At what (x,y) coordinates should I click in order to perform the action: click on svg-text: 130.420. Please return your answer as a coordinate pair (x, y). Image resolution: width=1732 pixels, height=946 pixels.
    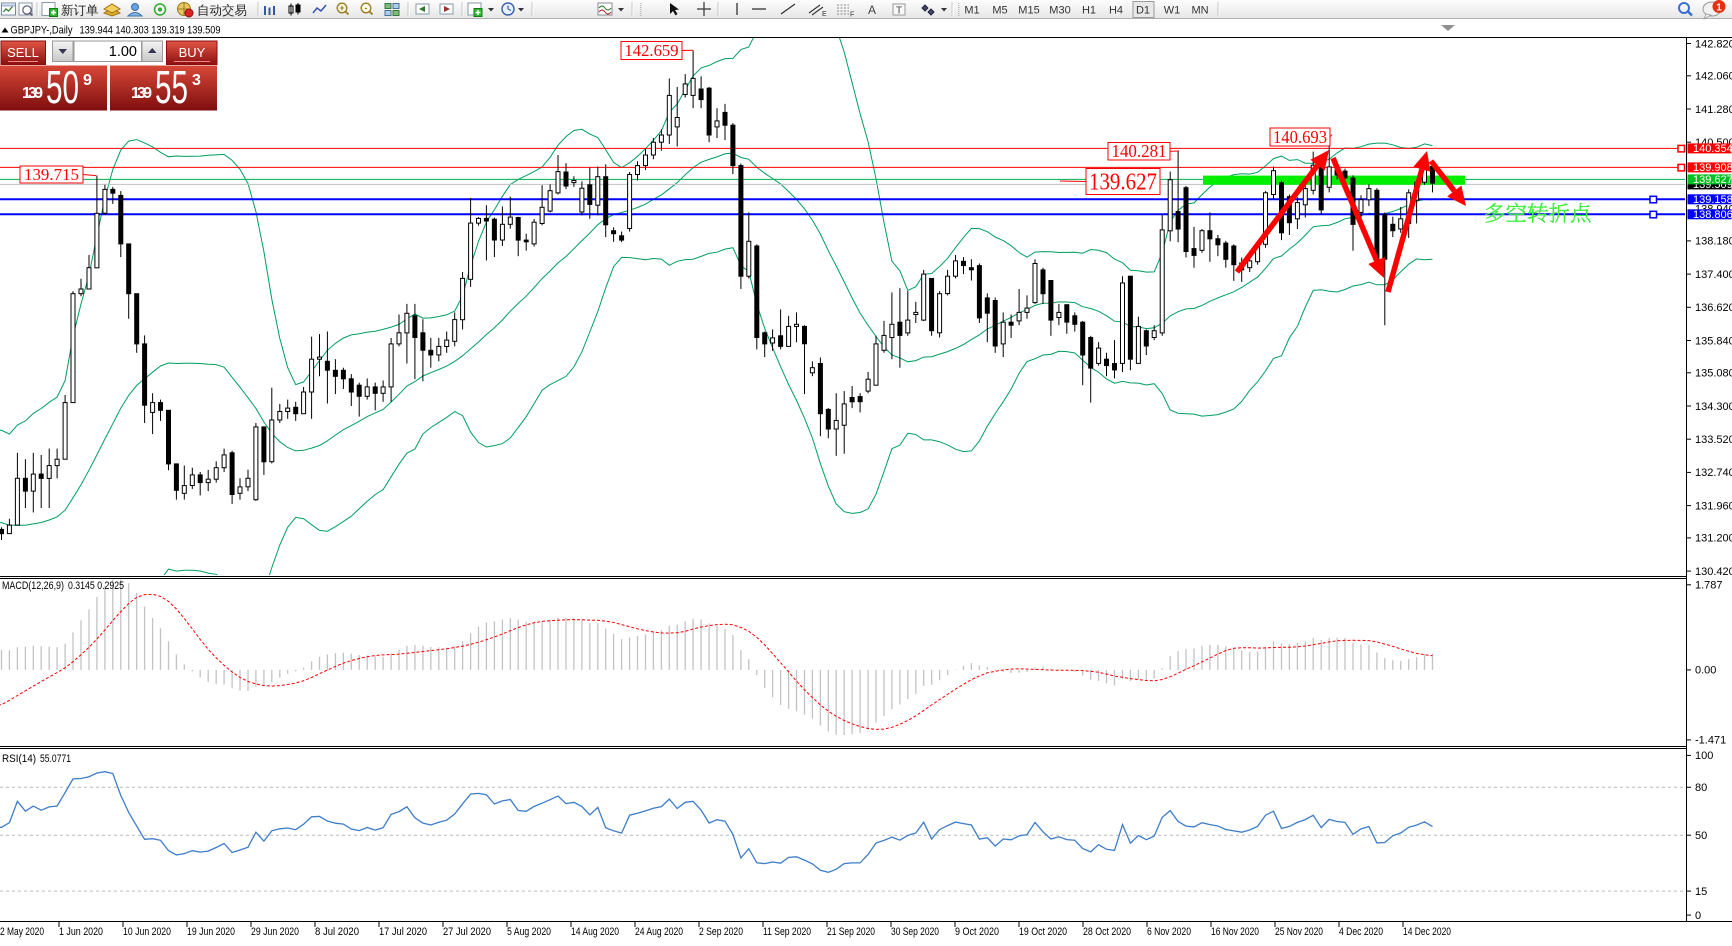
    Looking at the image, I should click on (1713, 572).